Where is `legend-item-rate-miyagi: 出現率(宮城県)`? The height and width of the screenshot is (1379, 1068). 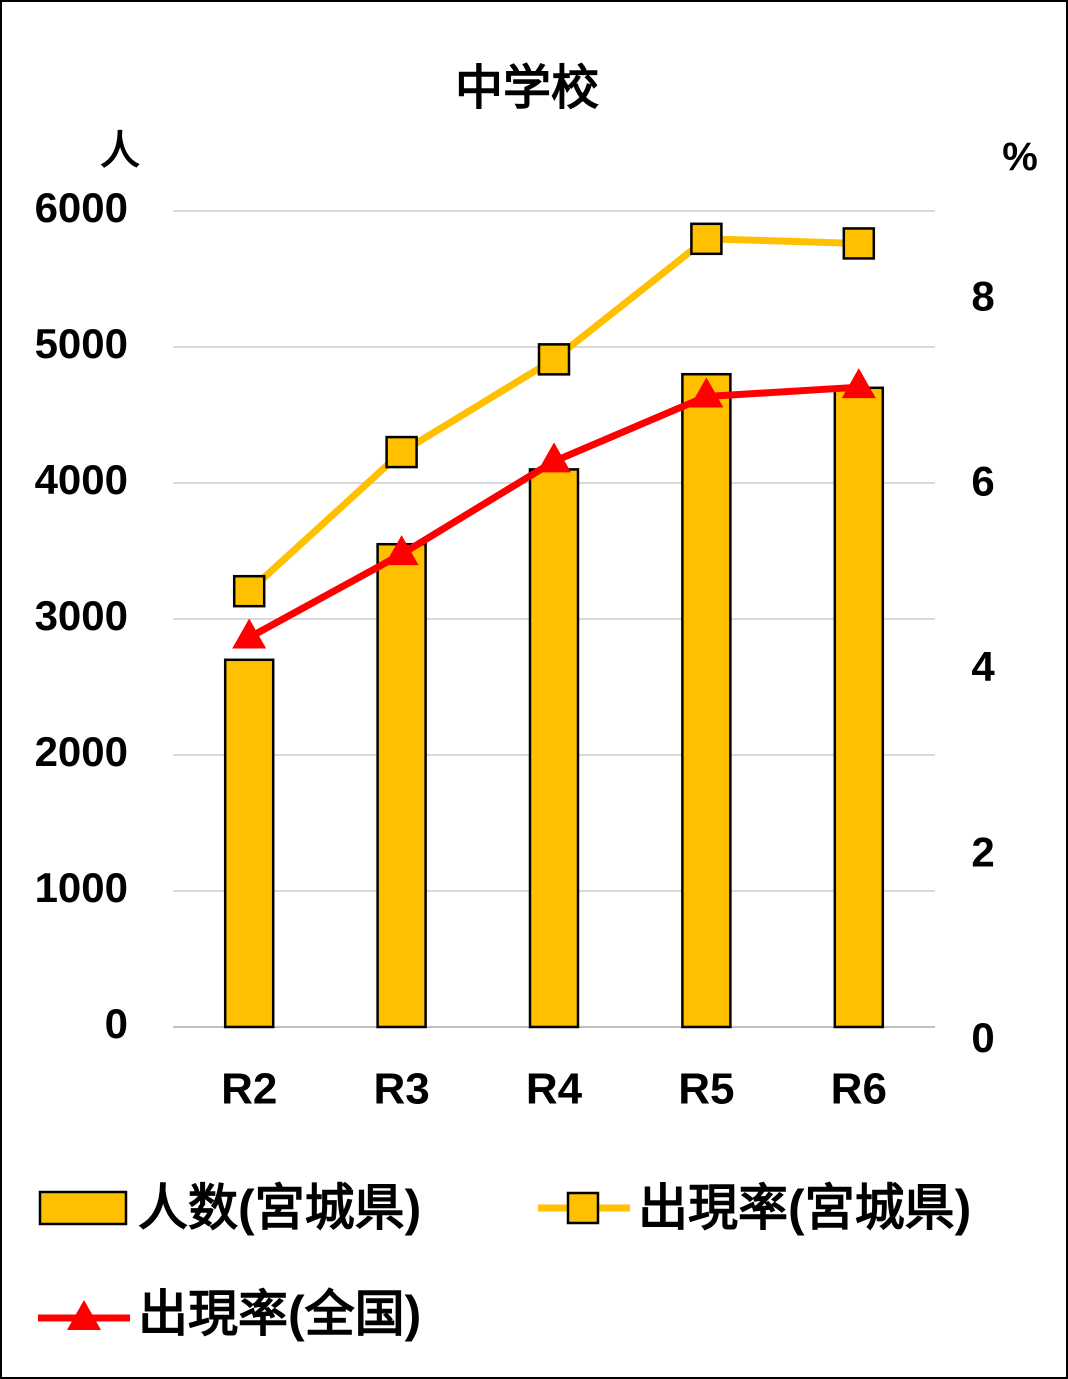
legend-item-rate-miyagi: 出現率(宮城県) is located at coordinates (754, 1208).